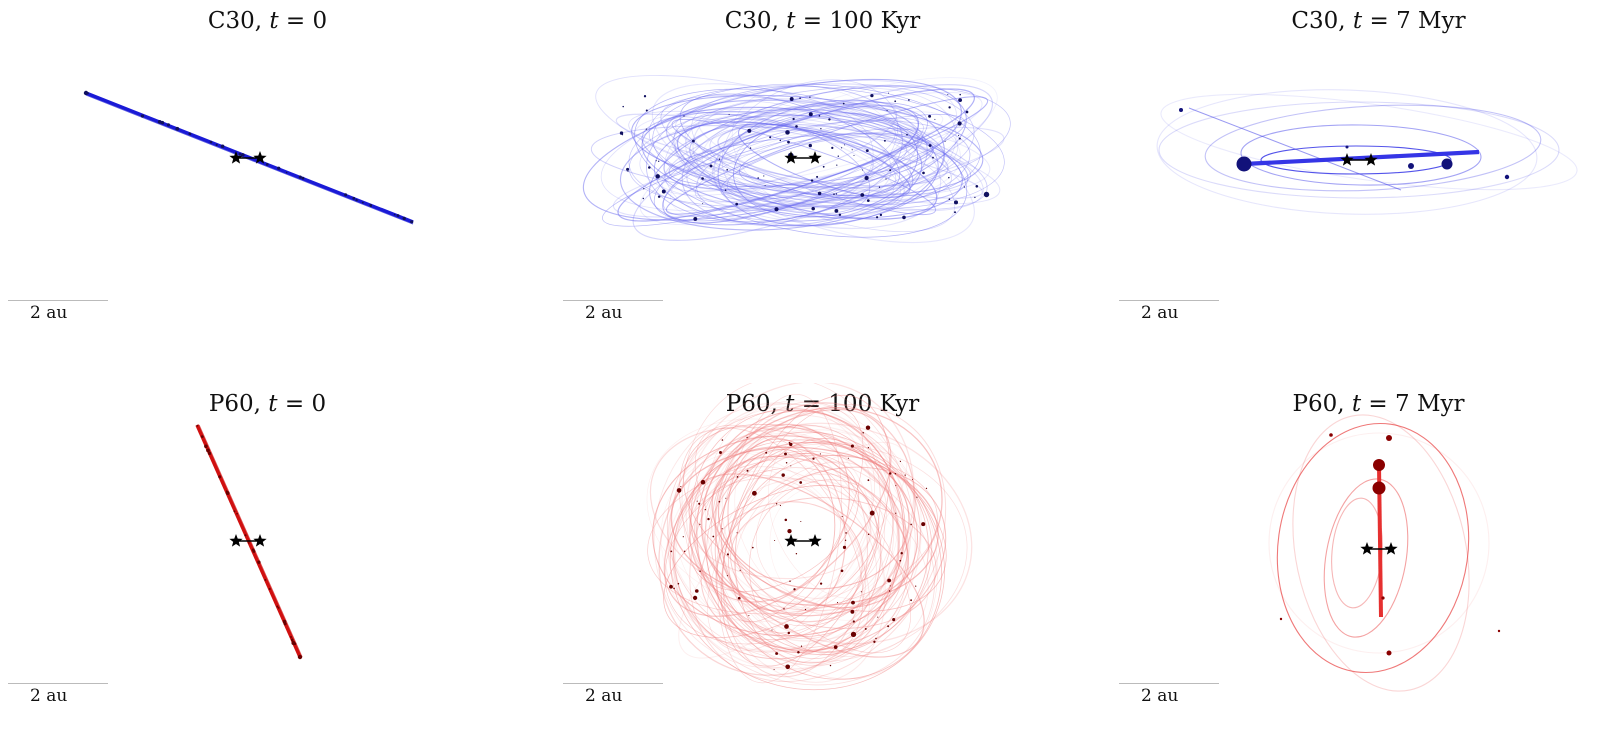  What do you see at coordinates (1356, 404) in the screenshot?
I see `time-variable: t` at bounding box center [1356, 404].